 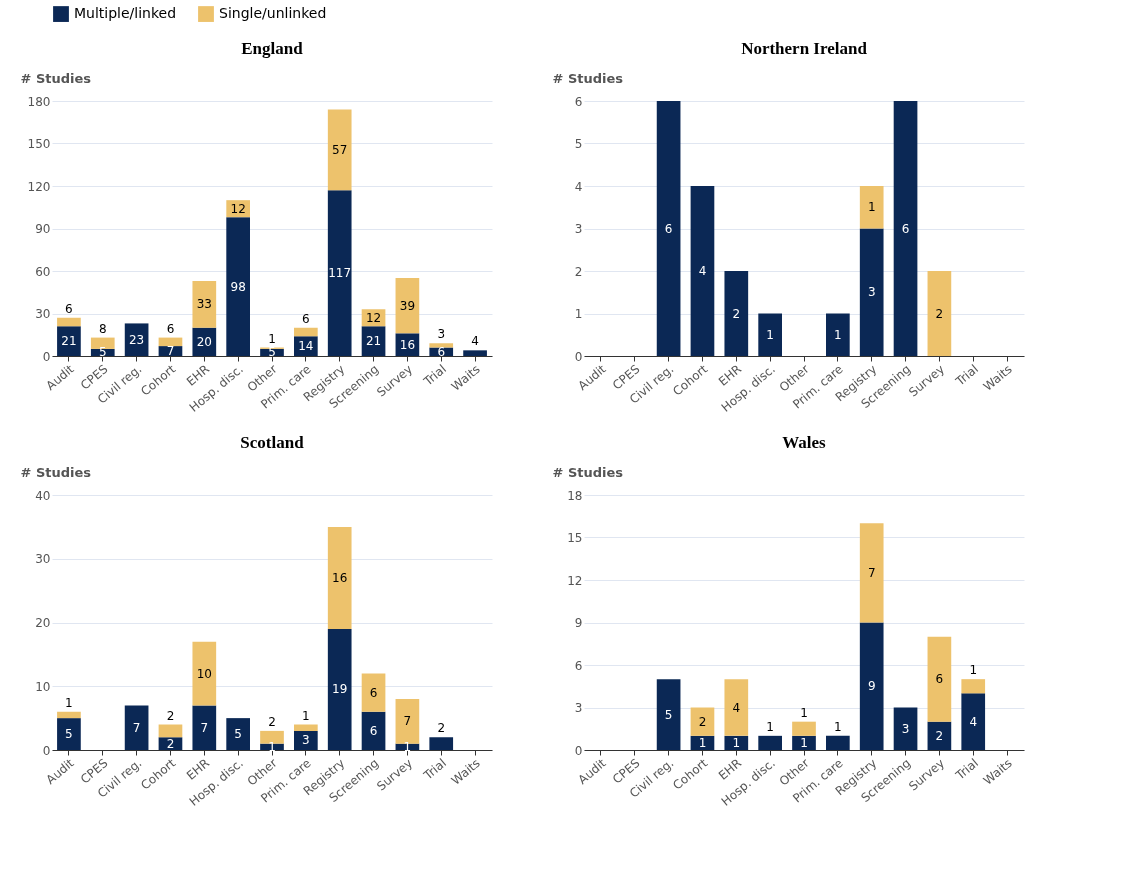 I want to click on y-tick-label: 120, so click(x=39, y=186).